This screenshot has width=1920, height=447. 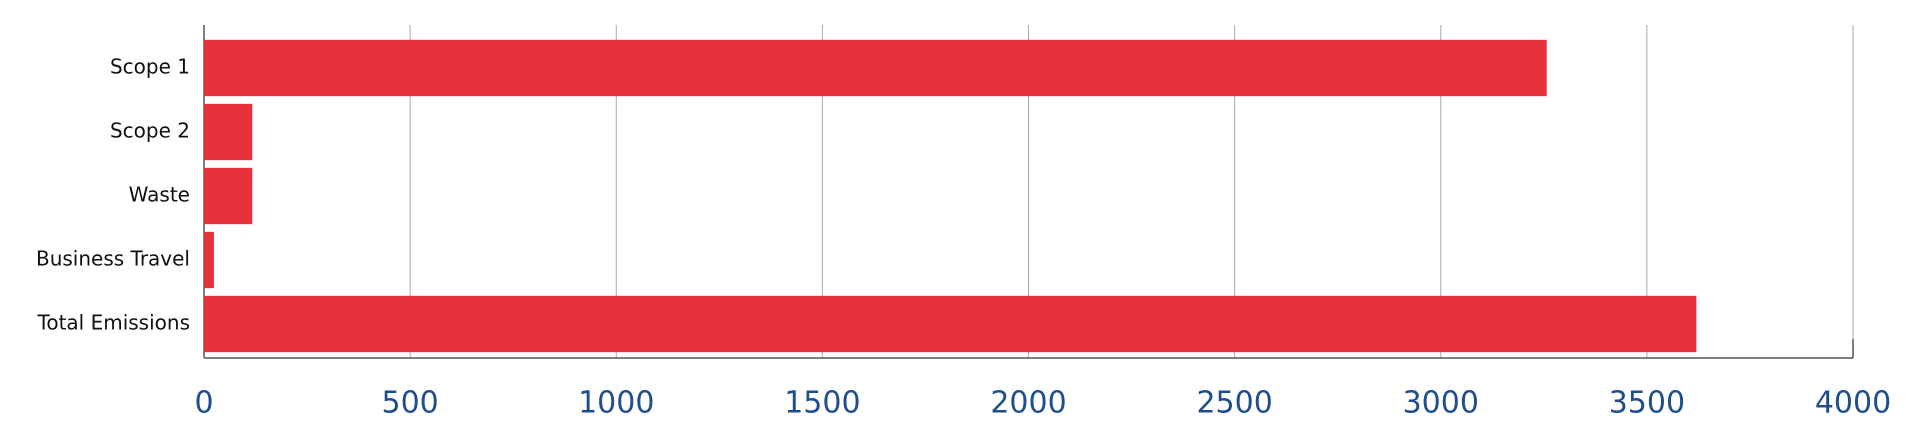 What do you see at coordinates (113, 323) in the screenshot?
I see `y-tick-label: Total Emissions` at bounding box center [113, 323].